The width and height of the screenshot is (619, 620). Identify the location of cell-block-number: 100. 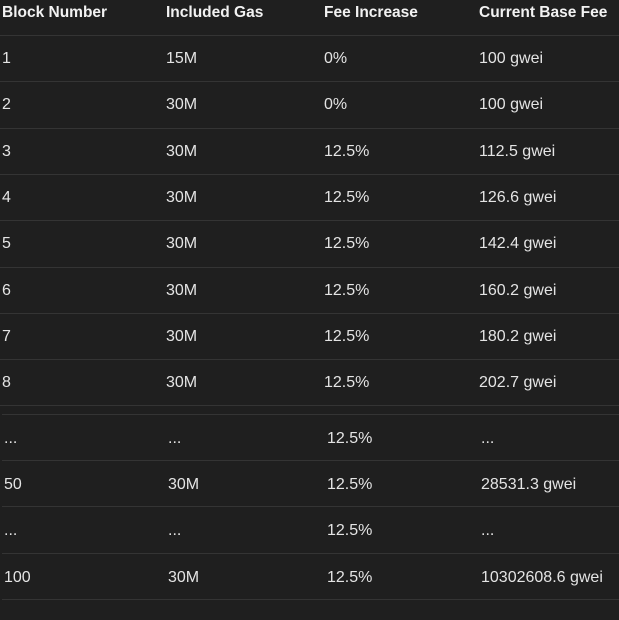
(17, 577).